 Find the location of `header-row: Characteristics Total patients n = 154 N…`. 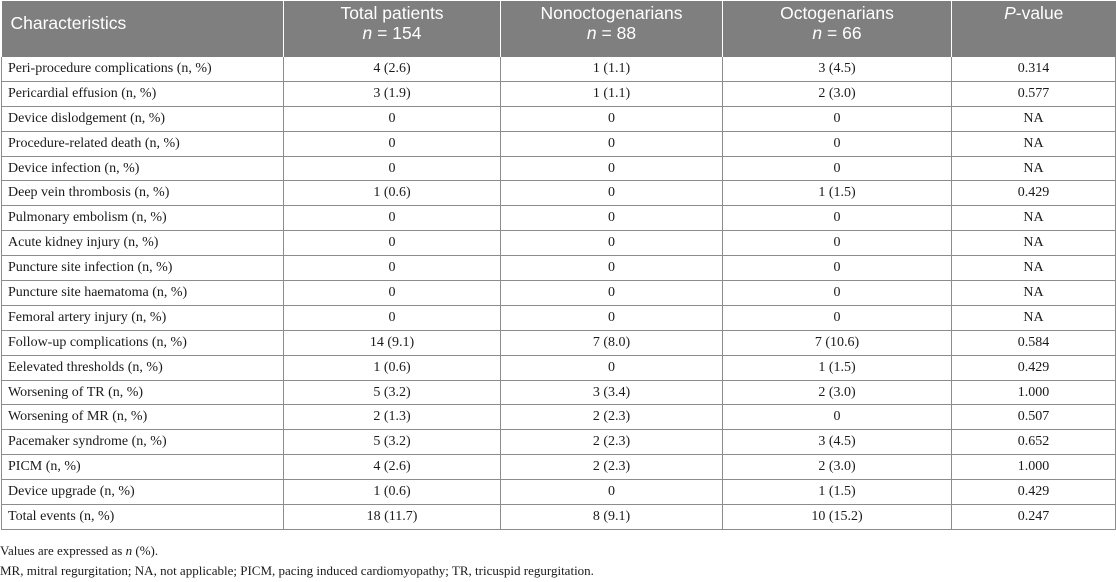

header-row: Characteristics Total patients n = 154 N… is located at coordinates (558, 29).